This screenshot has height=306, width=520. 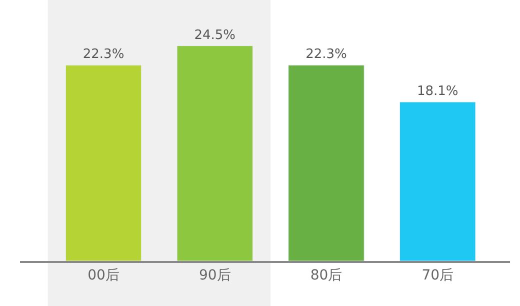 What do you see at coordinates (438, 276) in the screenshot?
I see `x-tick-label: 70后` at bounding box center [438, 276].